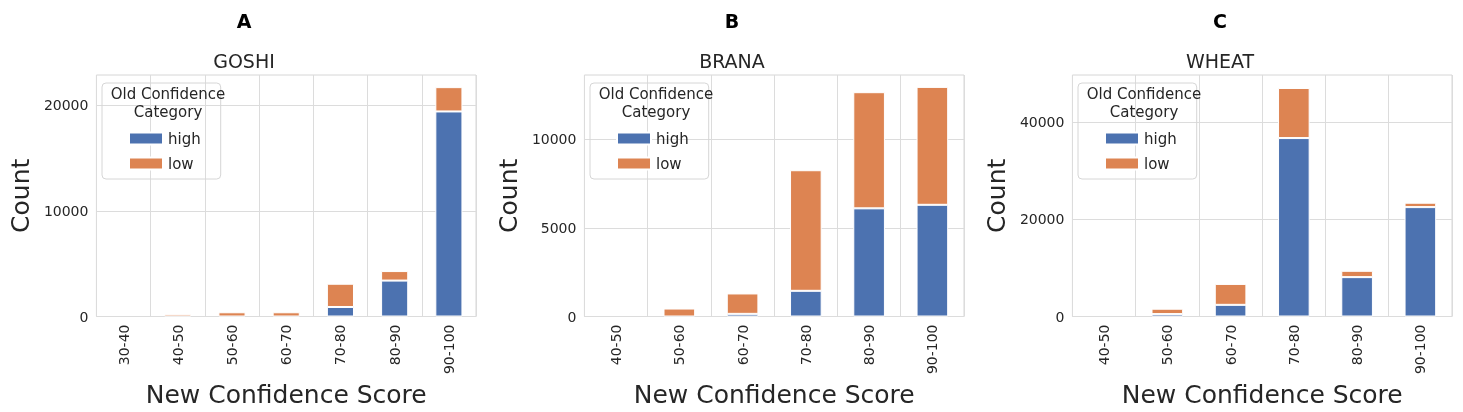 This screenshot has height=412, width=1463. What do you see at coordinates (1042, 122) in the screenshot?
I see `y-tick-label: 40000` at bounding box center [1042, 122].